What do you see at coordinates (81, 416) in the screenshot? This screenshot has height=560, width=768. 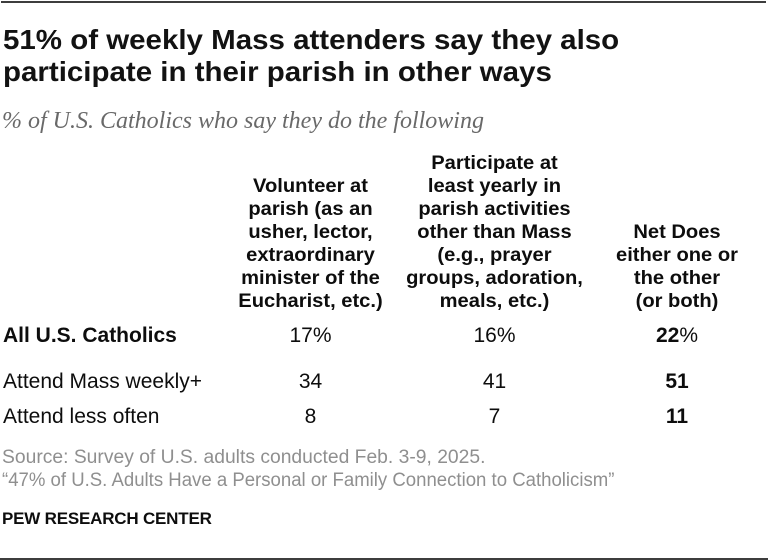 I see `row-label: Attend less often` at bounding box center [81, 416].